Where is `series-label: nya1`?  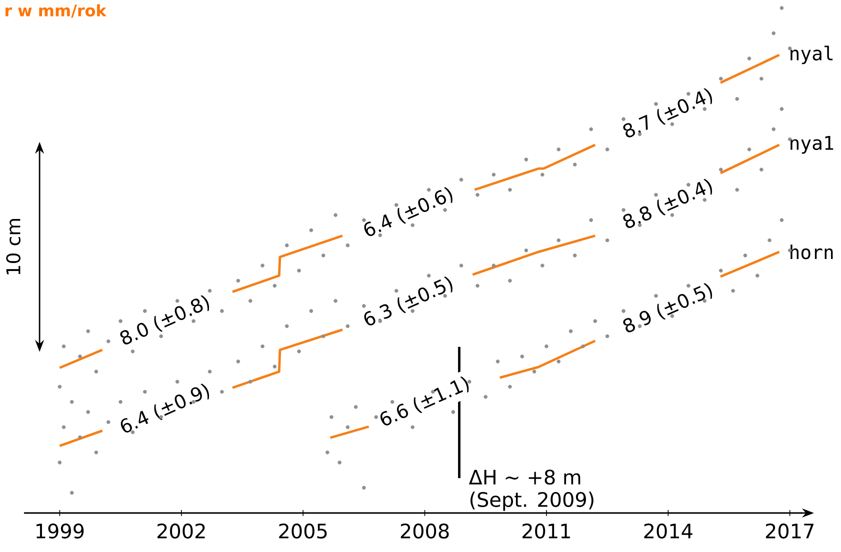
series-label: nya1 is located at coordinates (812, 145).